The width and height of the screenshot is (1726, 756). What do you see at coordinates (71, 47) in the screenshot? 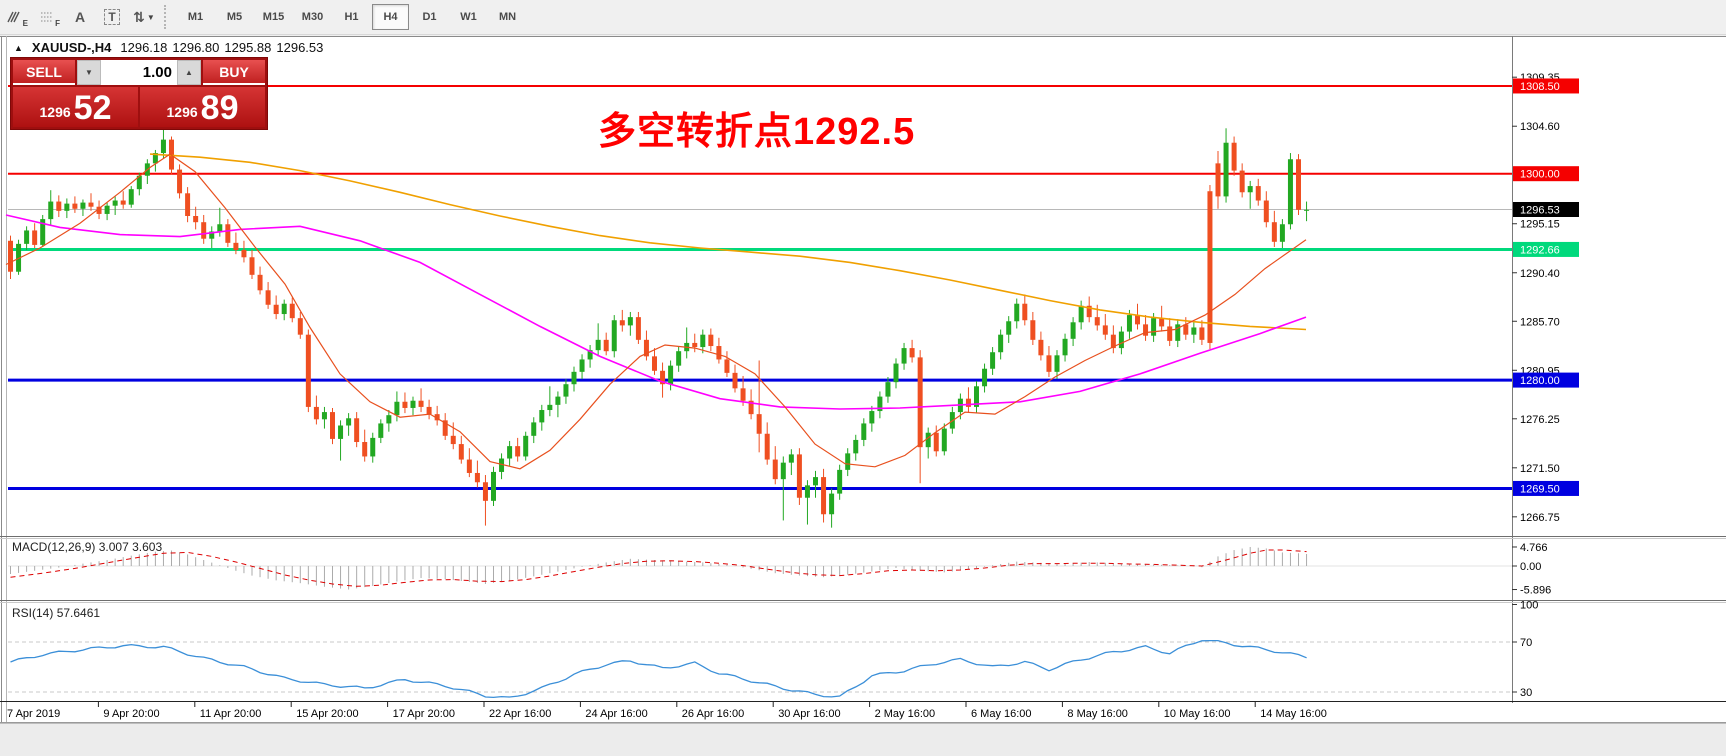
I see `symbol-period-label: XAUUSD-,H4` at bounding box center [71, 47].